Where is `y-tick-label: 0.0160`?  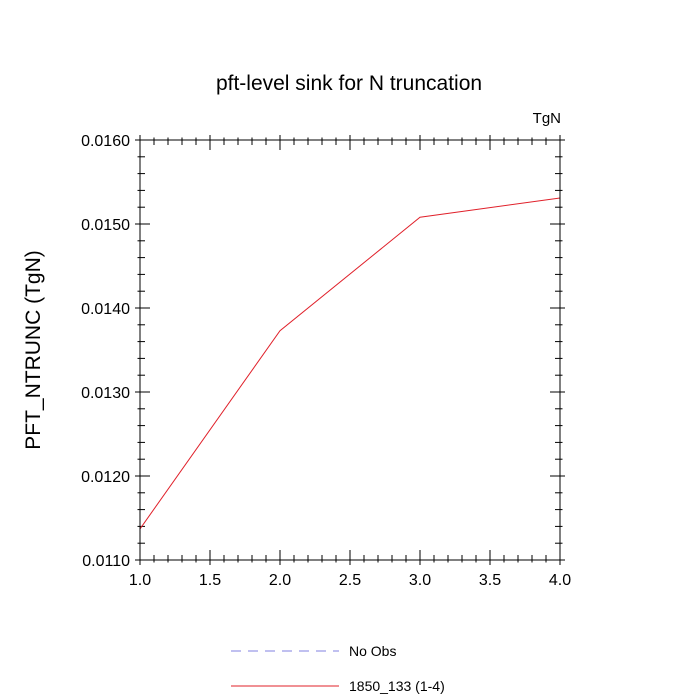
y-tick-label: 0.0160 is located at coordinates (105, 141).